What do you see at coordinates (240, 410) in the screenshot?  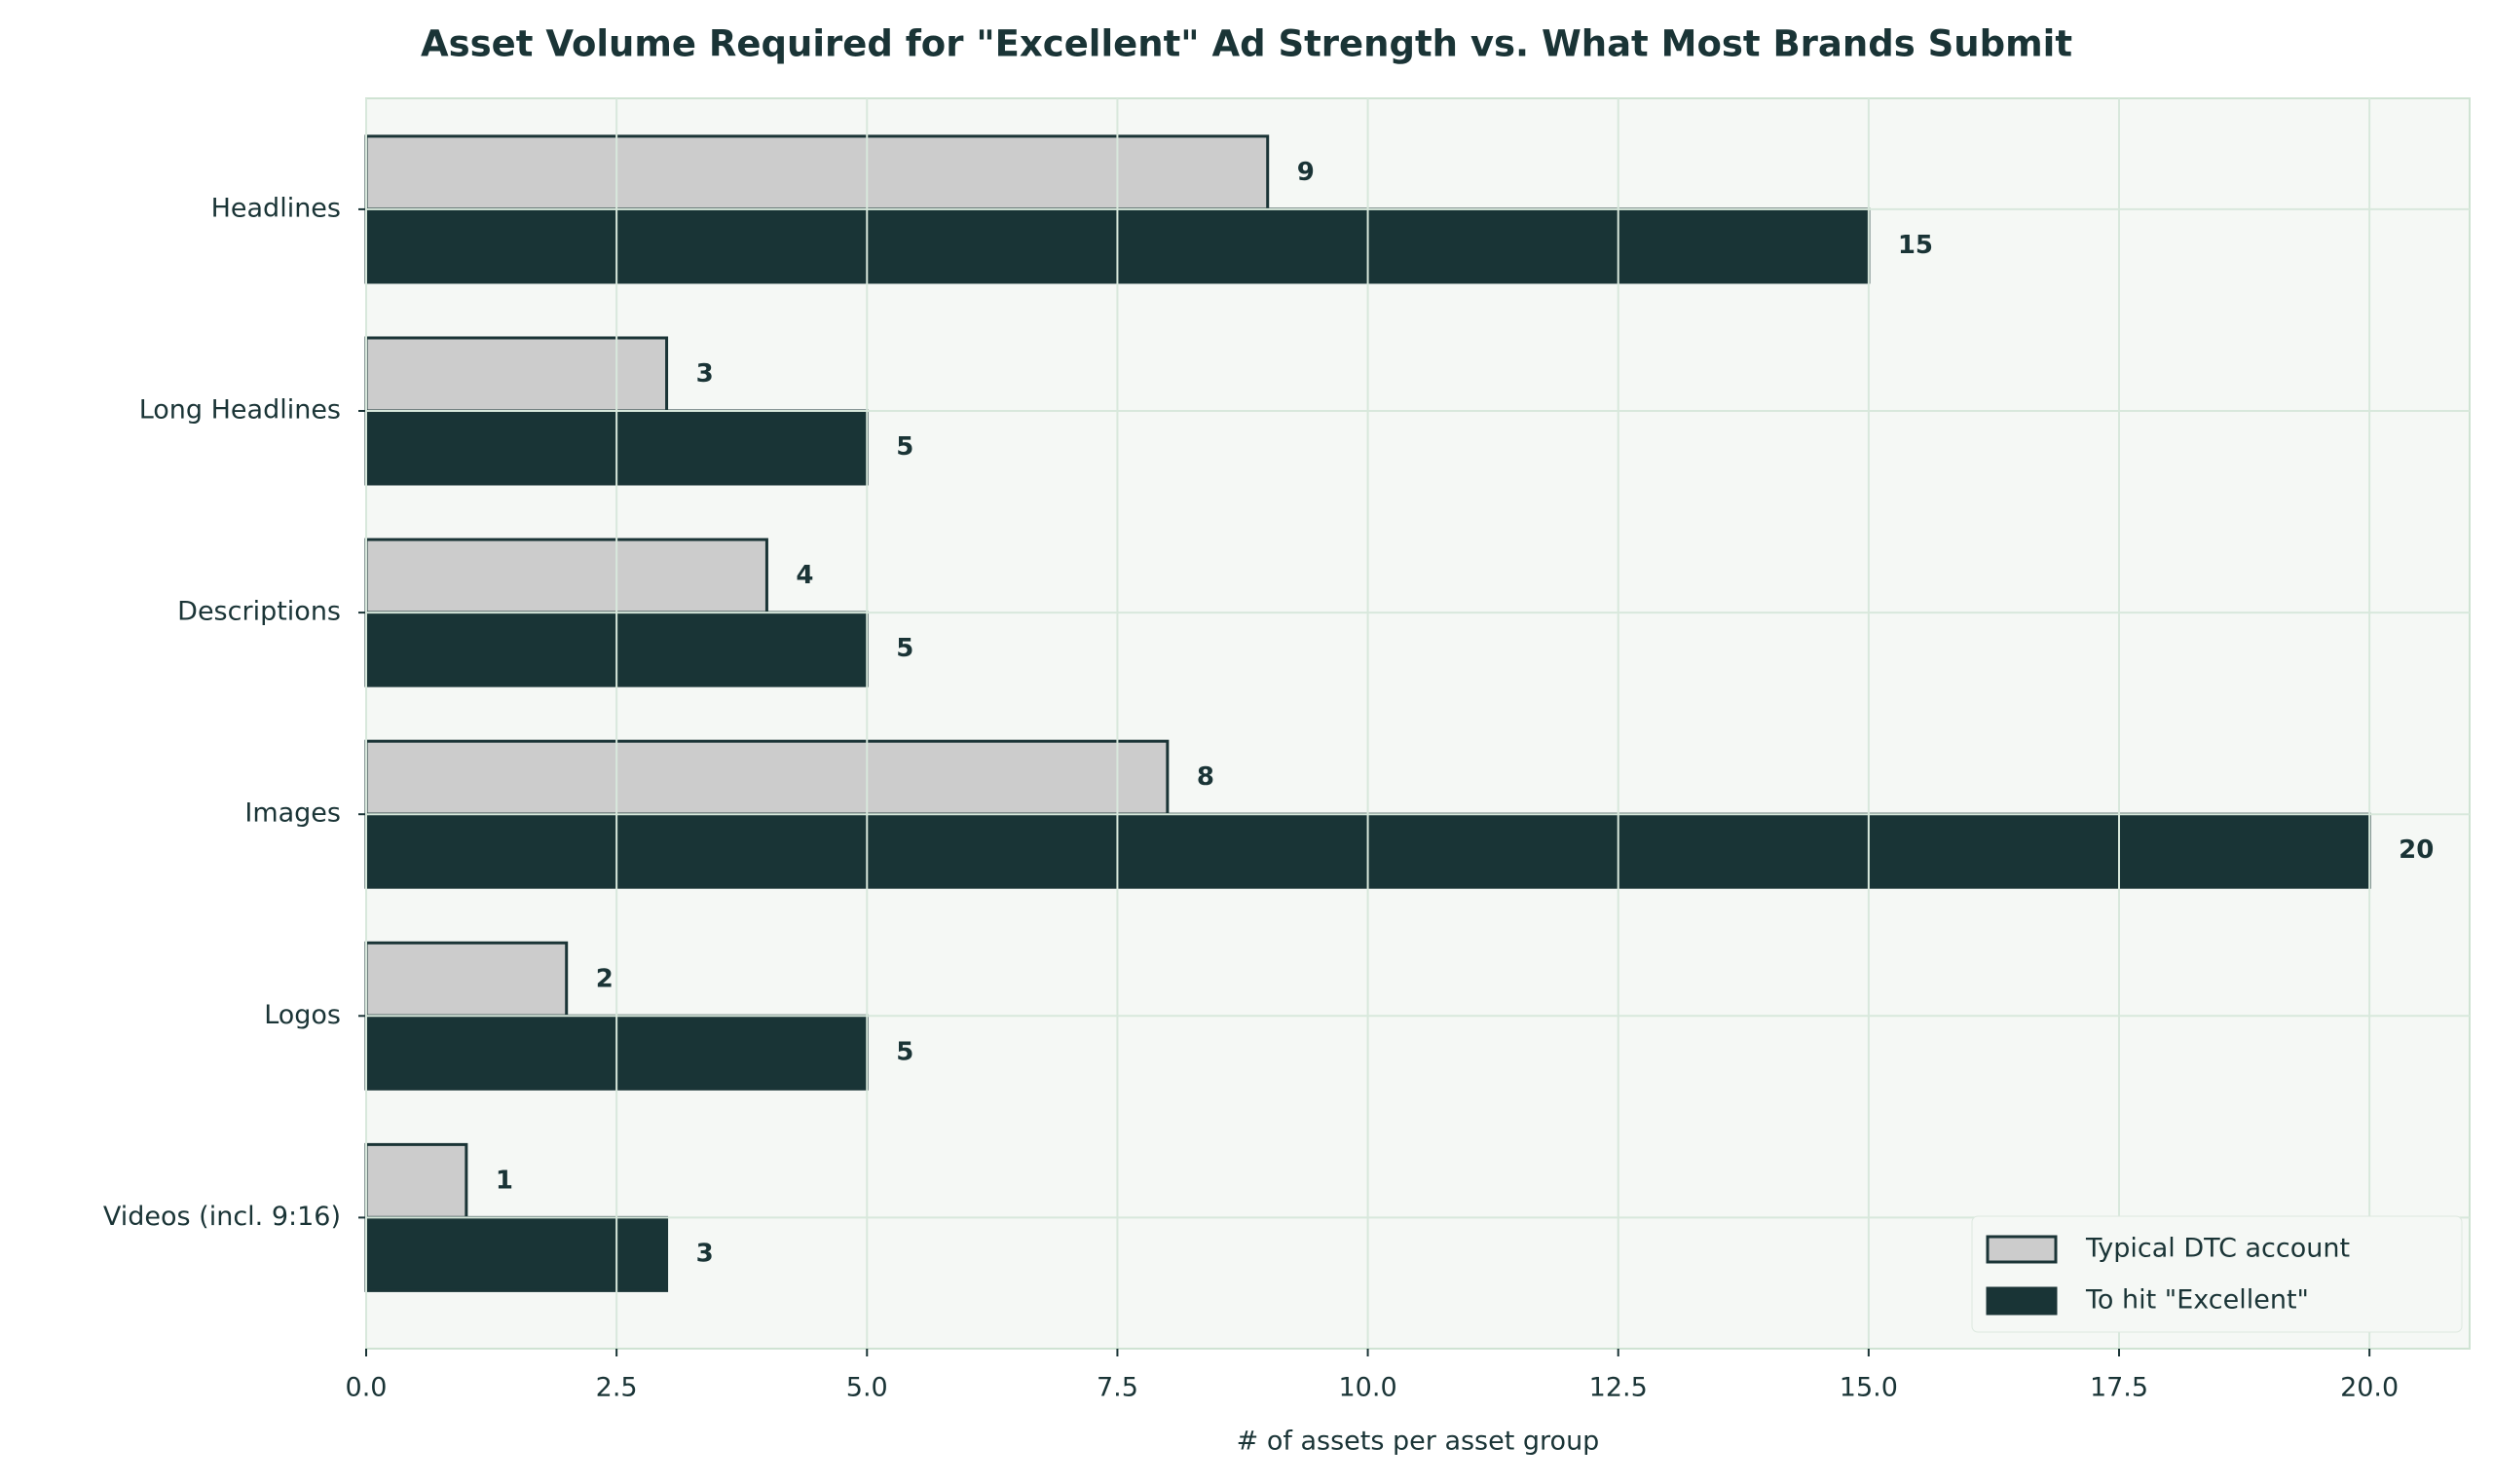 I see `y-tick-label: Long Headlines` at bounding box center [240, 410].